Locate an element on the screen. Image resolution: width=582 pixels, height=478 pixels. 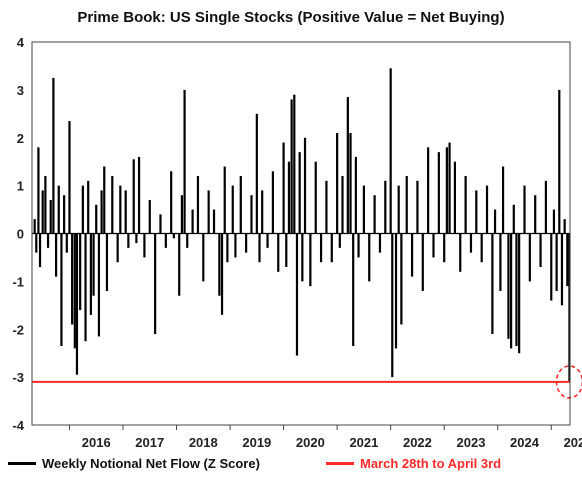
y-tick-label: 4 is located at coordinates (21, 42).